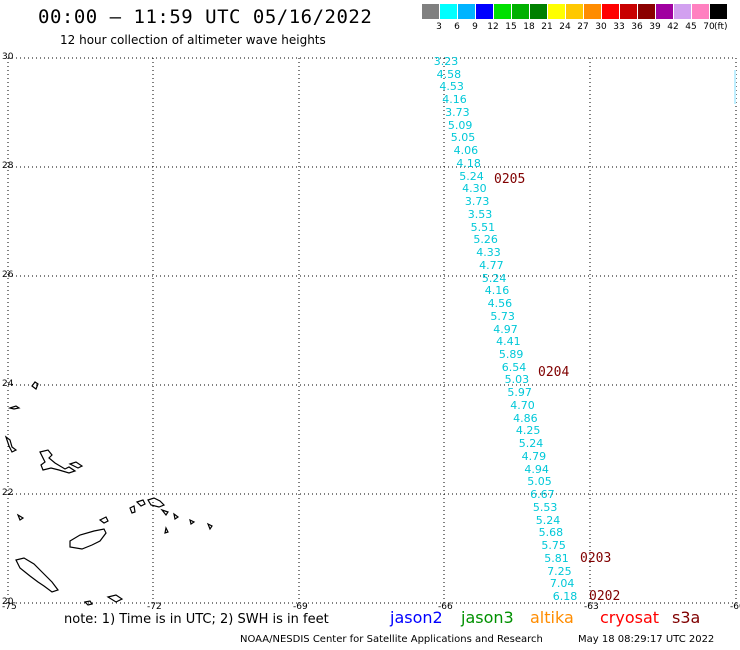 This screenshot has height=650, width=740. I want to click on wave-height-value: 4.77, so click(491, 265).